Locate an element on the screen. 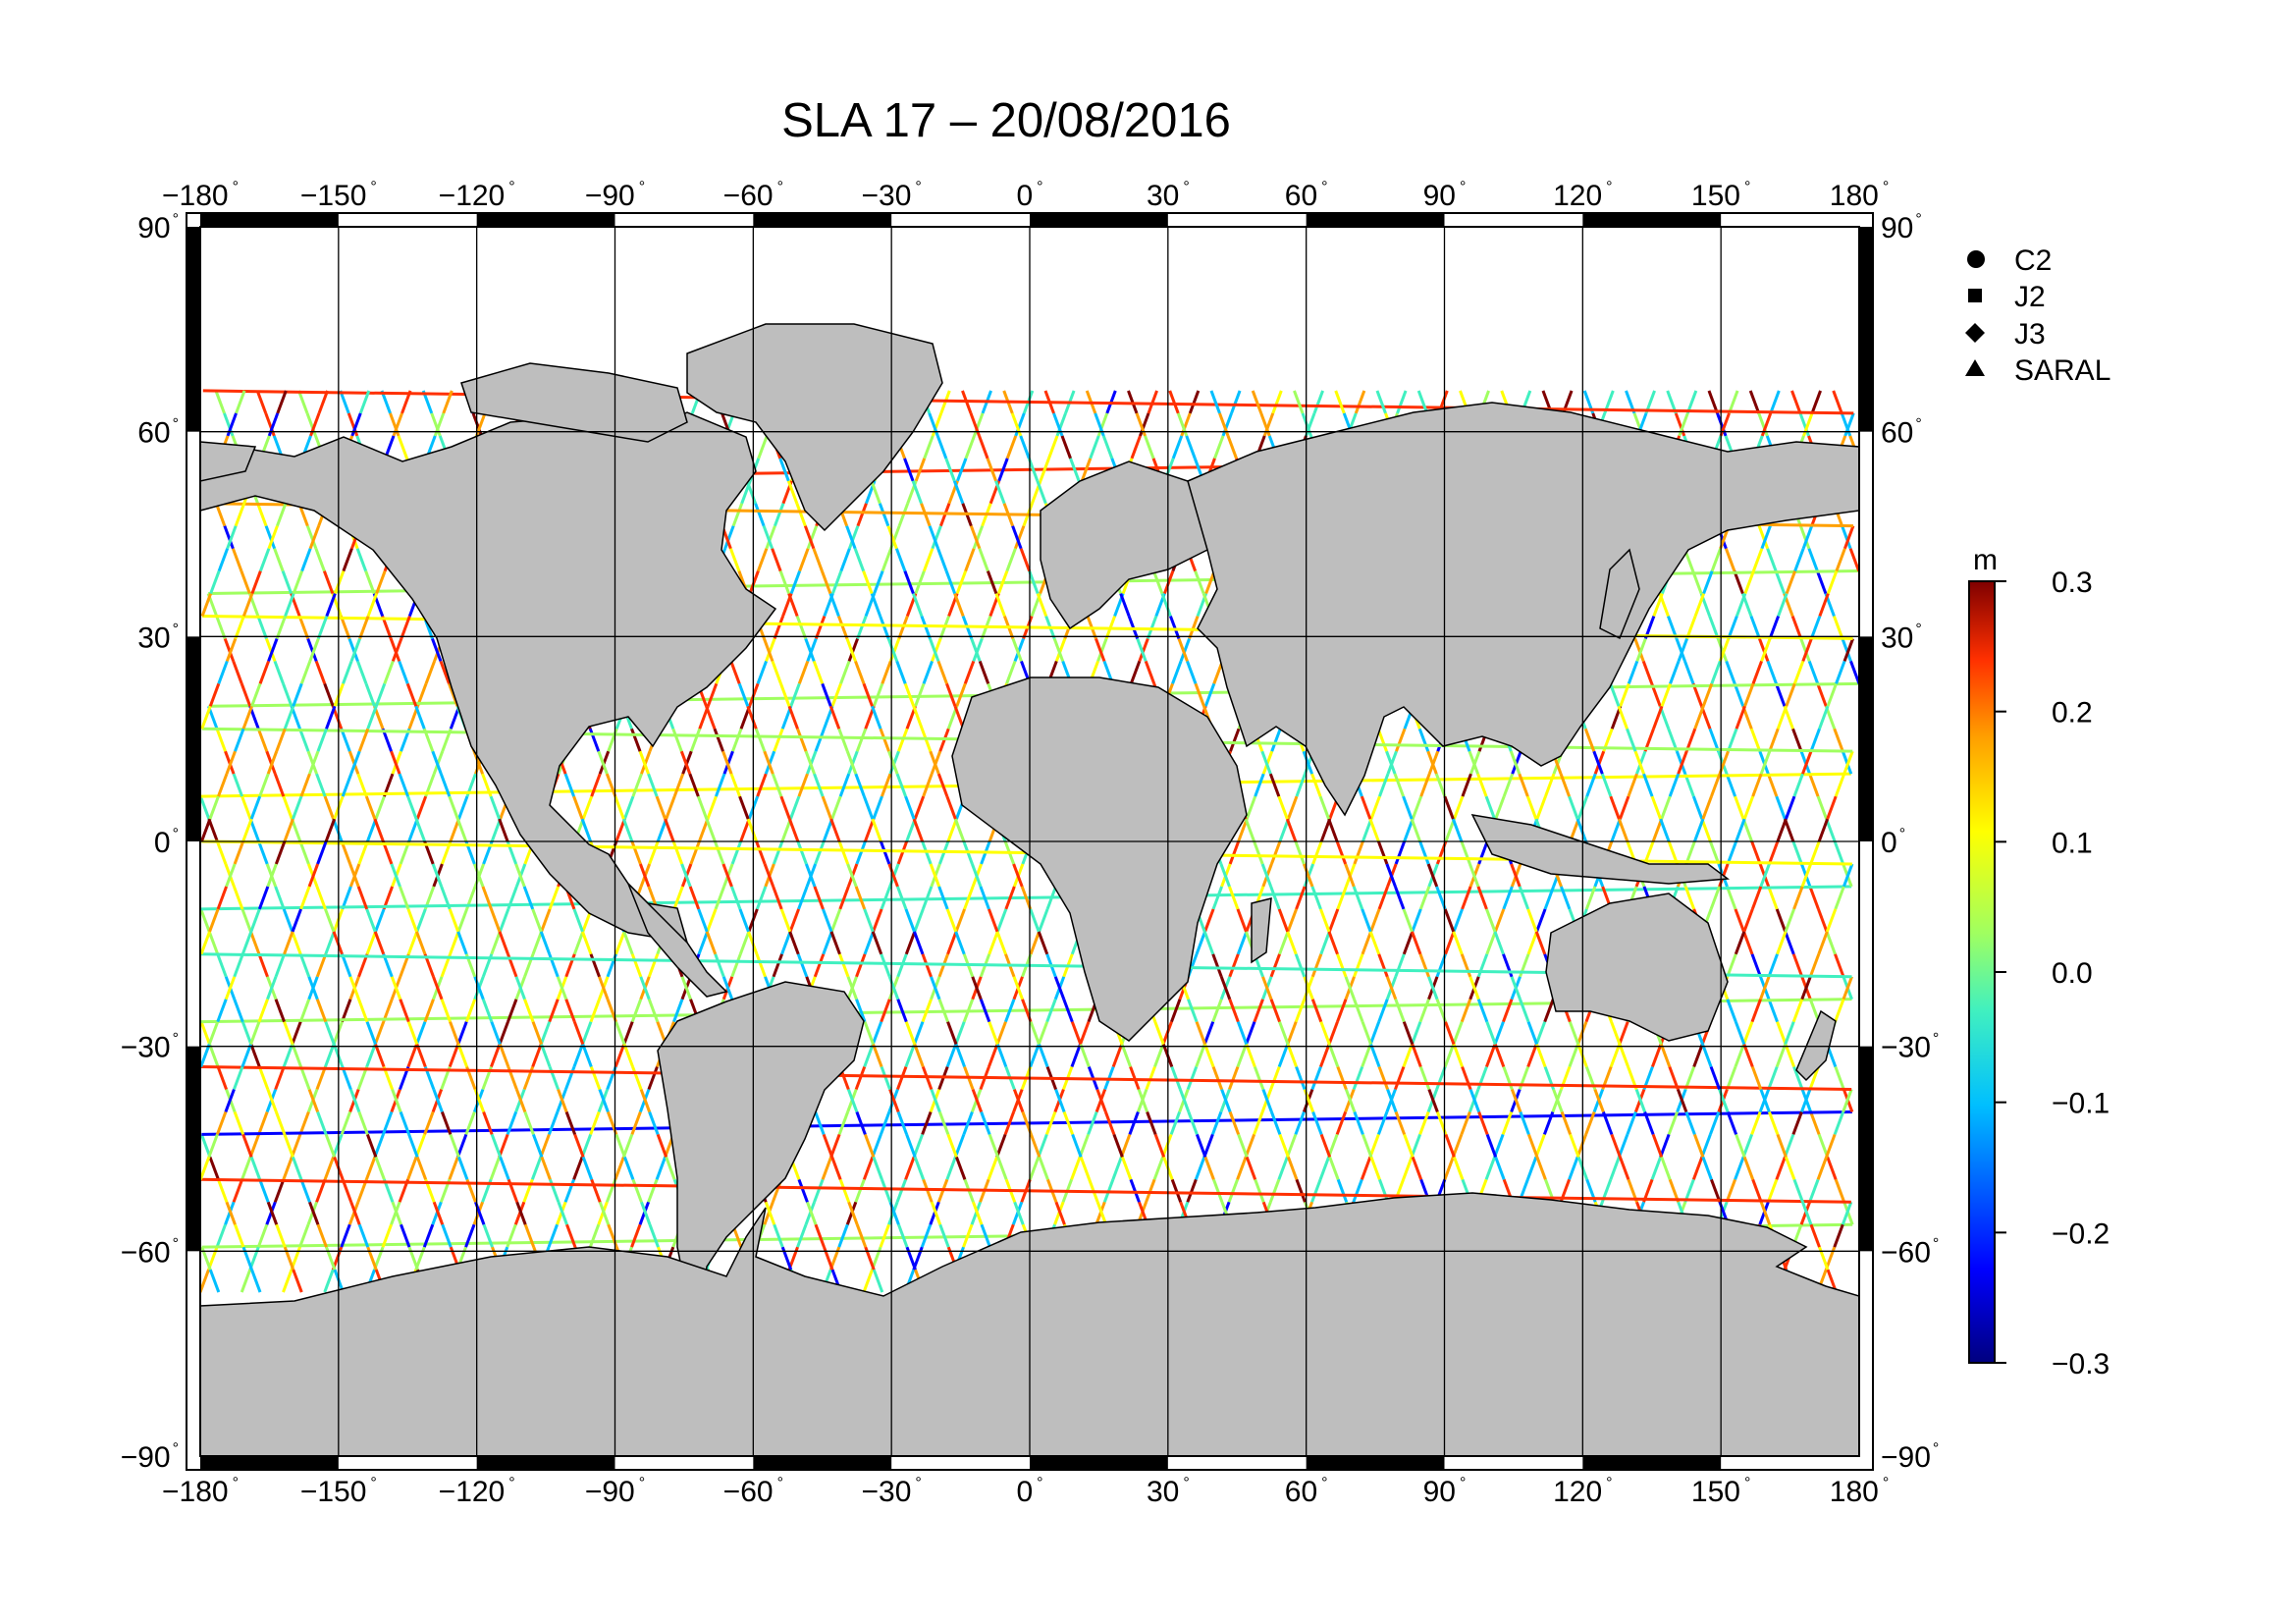 Image resolution: width=2296 pixels, height=1623 pixels. lon-tick-label: 0 ° is located at coordinates (1029, 196).